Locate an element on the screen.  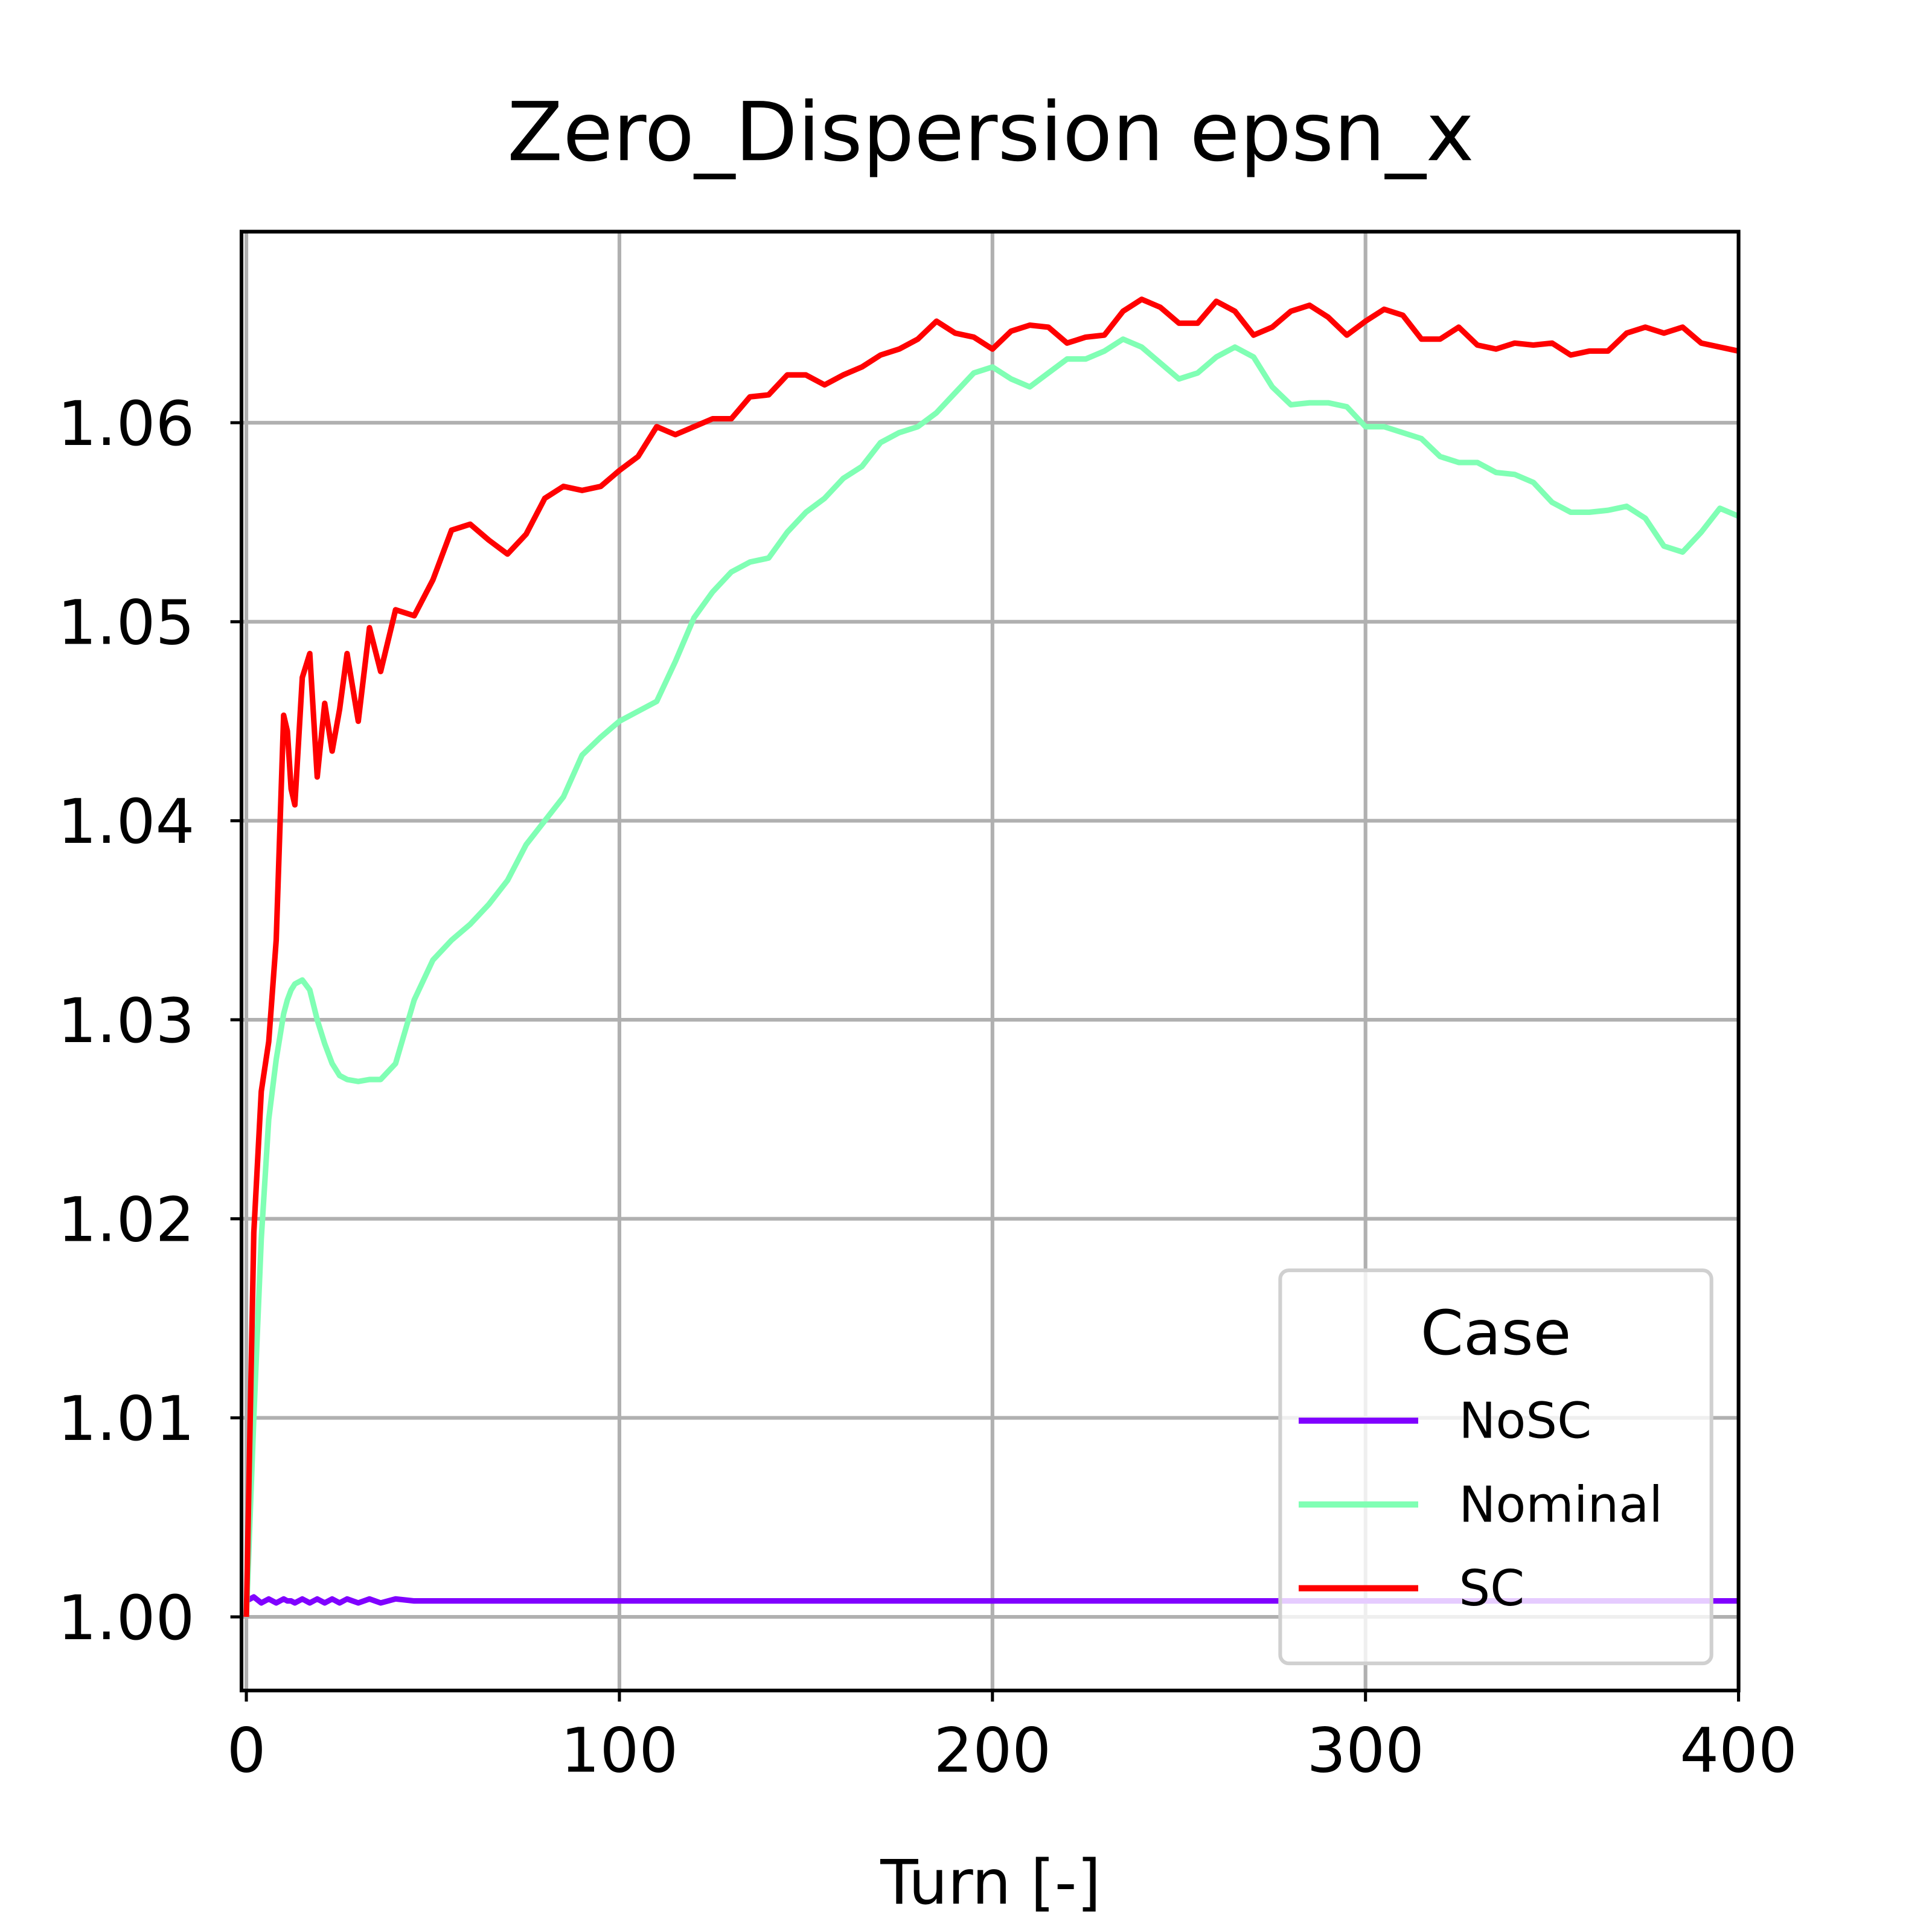
y-tick-label: 1.05 is located at coordinates (126, 623).